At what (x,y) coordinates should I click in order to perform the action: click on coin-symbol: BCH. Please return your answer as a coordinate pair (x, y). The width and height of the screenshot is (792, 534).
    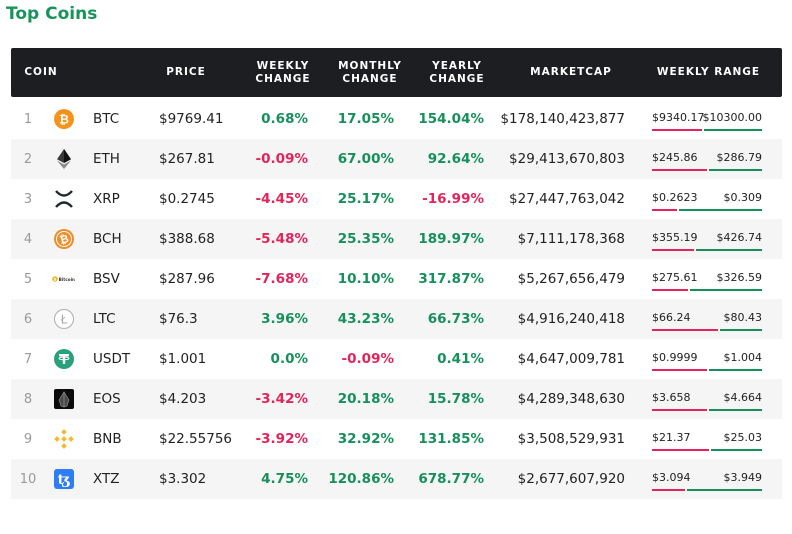
    Looking at the image, I should click on (107, 239).